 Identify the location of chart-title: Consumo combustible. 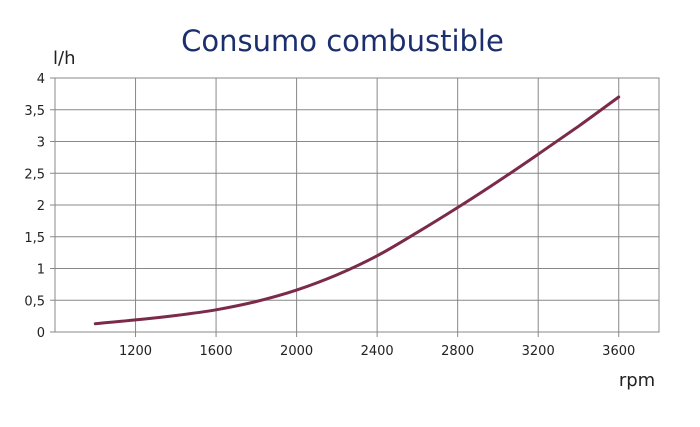
(342, 41).